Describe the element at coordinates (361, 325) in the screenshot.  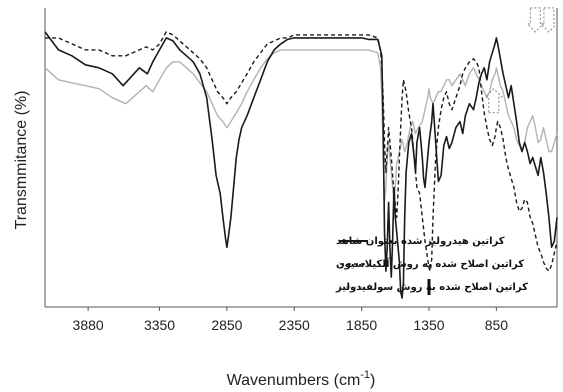
I see `x-tick-label: 1850` at that location.